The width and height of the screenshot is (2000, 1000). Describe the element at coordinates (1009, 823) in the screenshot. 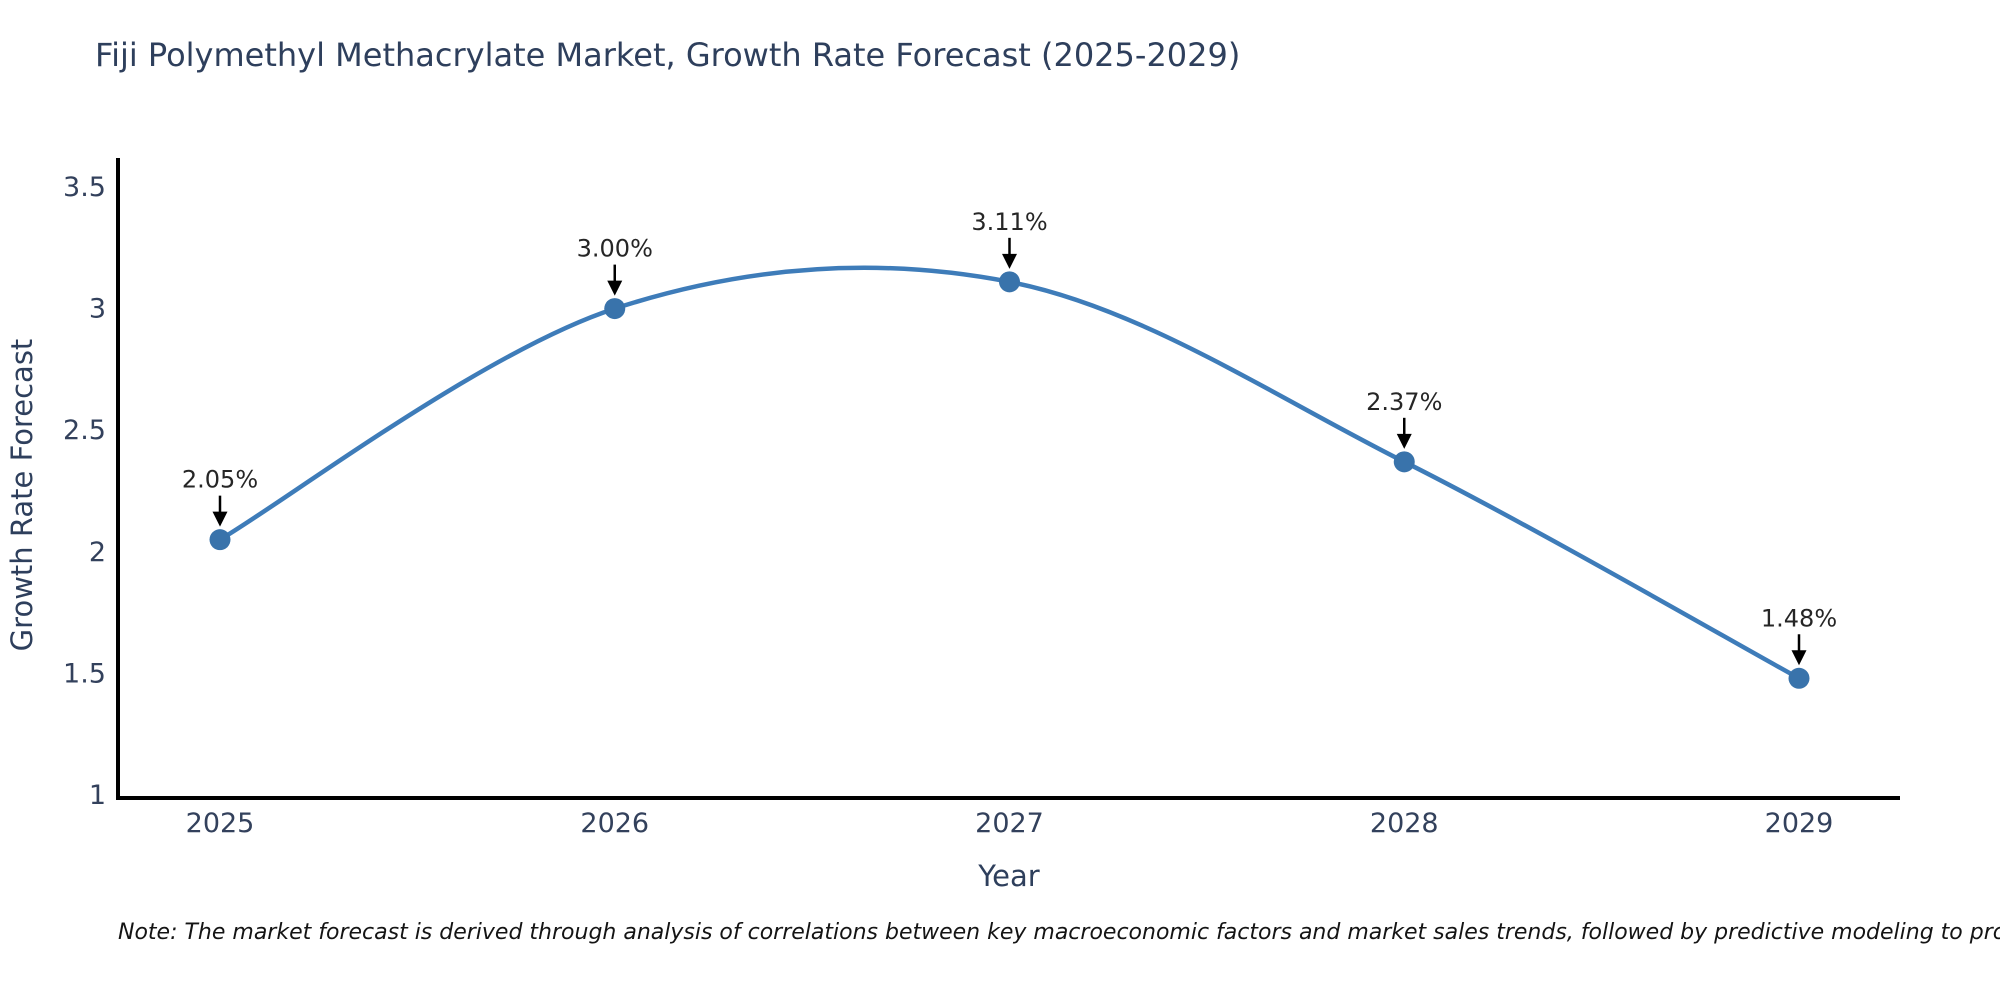

I see `x-tick-label: 2027` at that location.